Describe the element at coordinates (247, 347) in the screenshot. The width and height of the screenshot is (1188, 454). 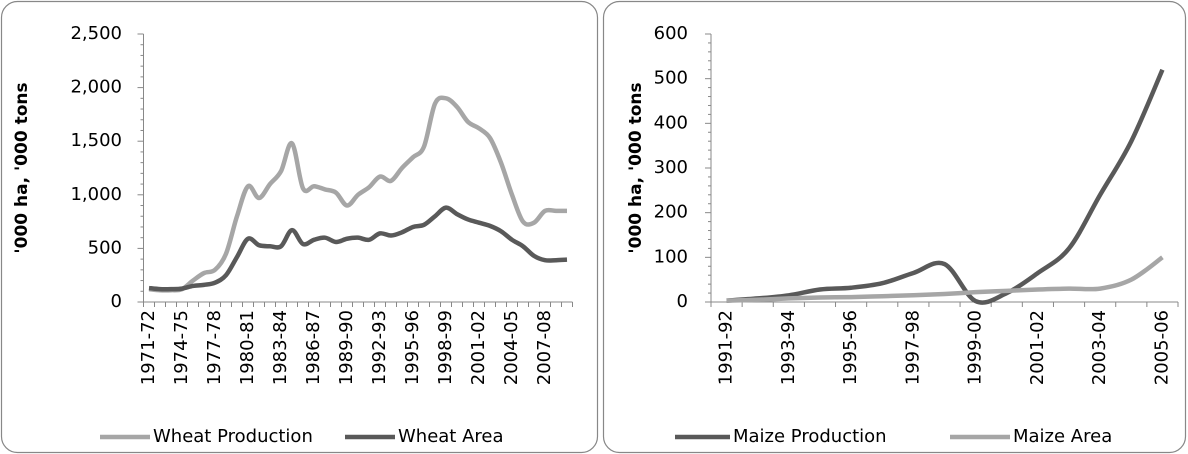
I see `x-tick-label: 1980-81` at that location.